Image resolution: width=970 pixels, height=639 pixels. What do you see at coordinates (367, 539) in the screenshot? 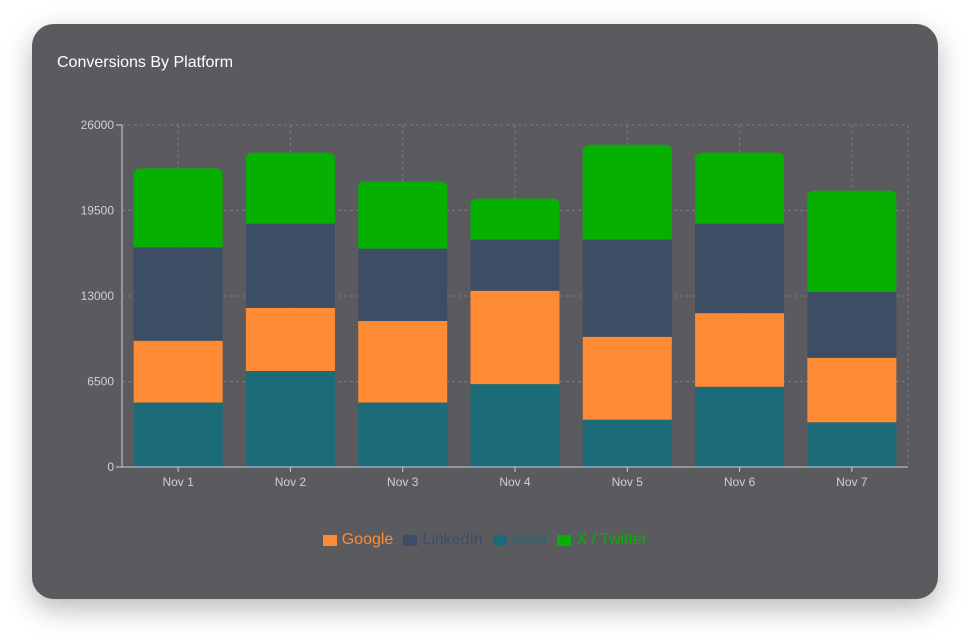
I see `legend-label: Google` at bounding box center [367, 539].